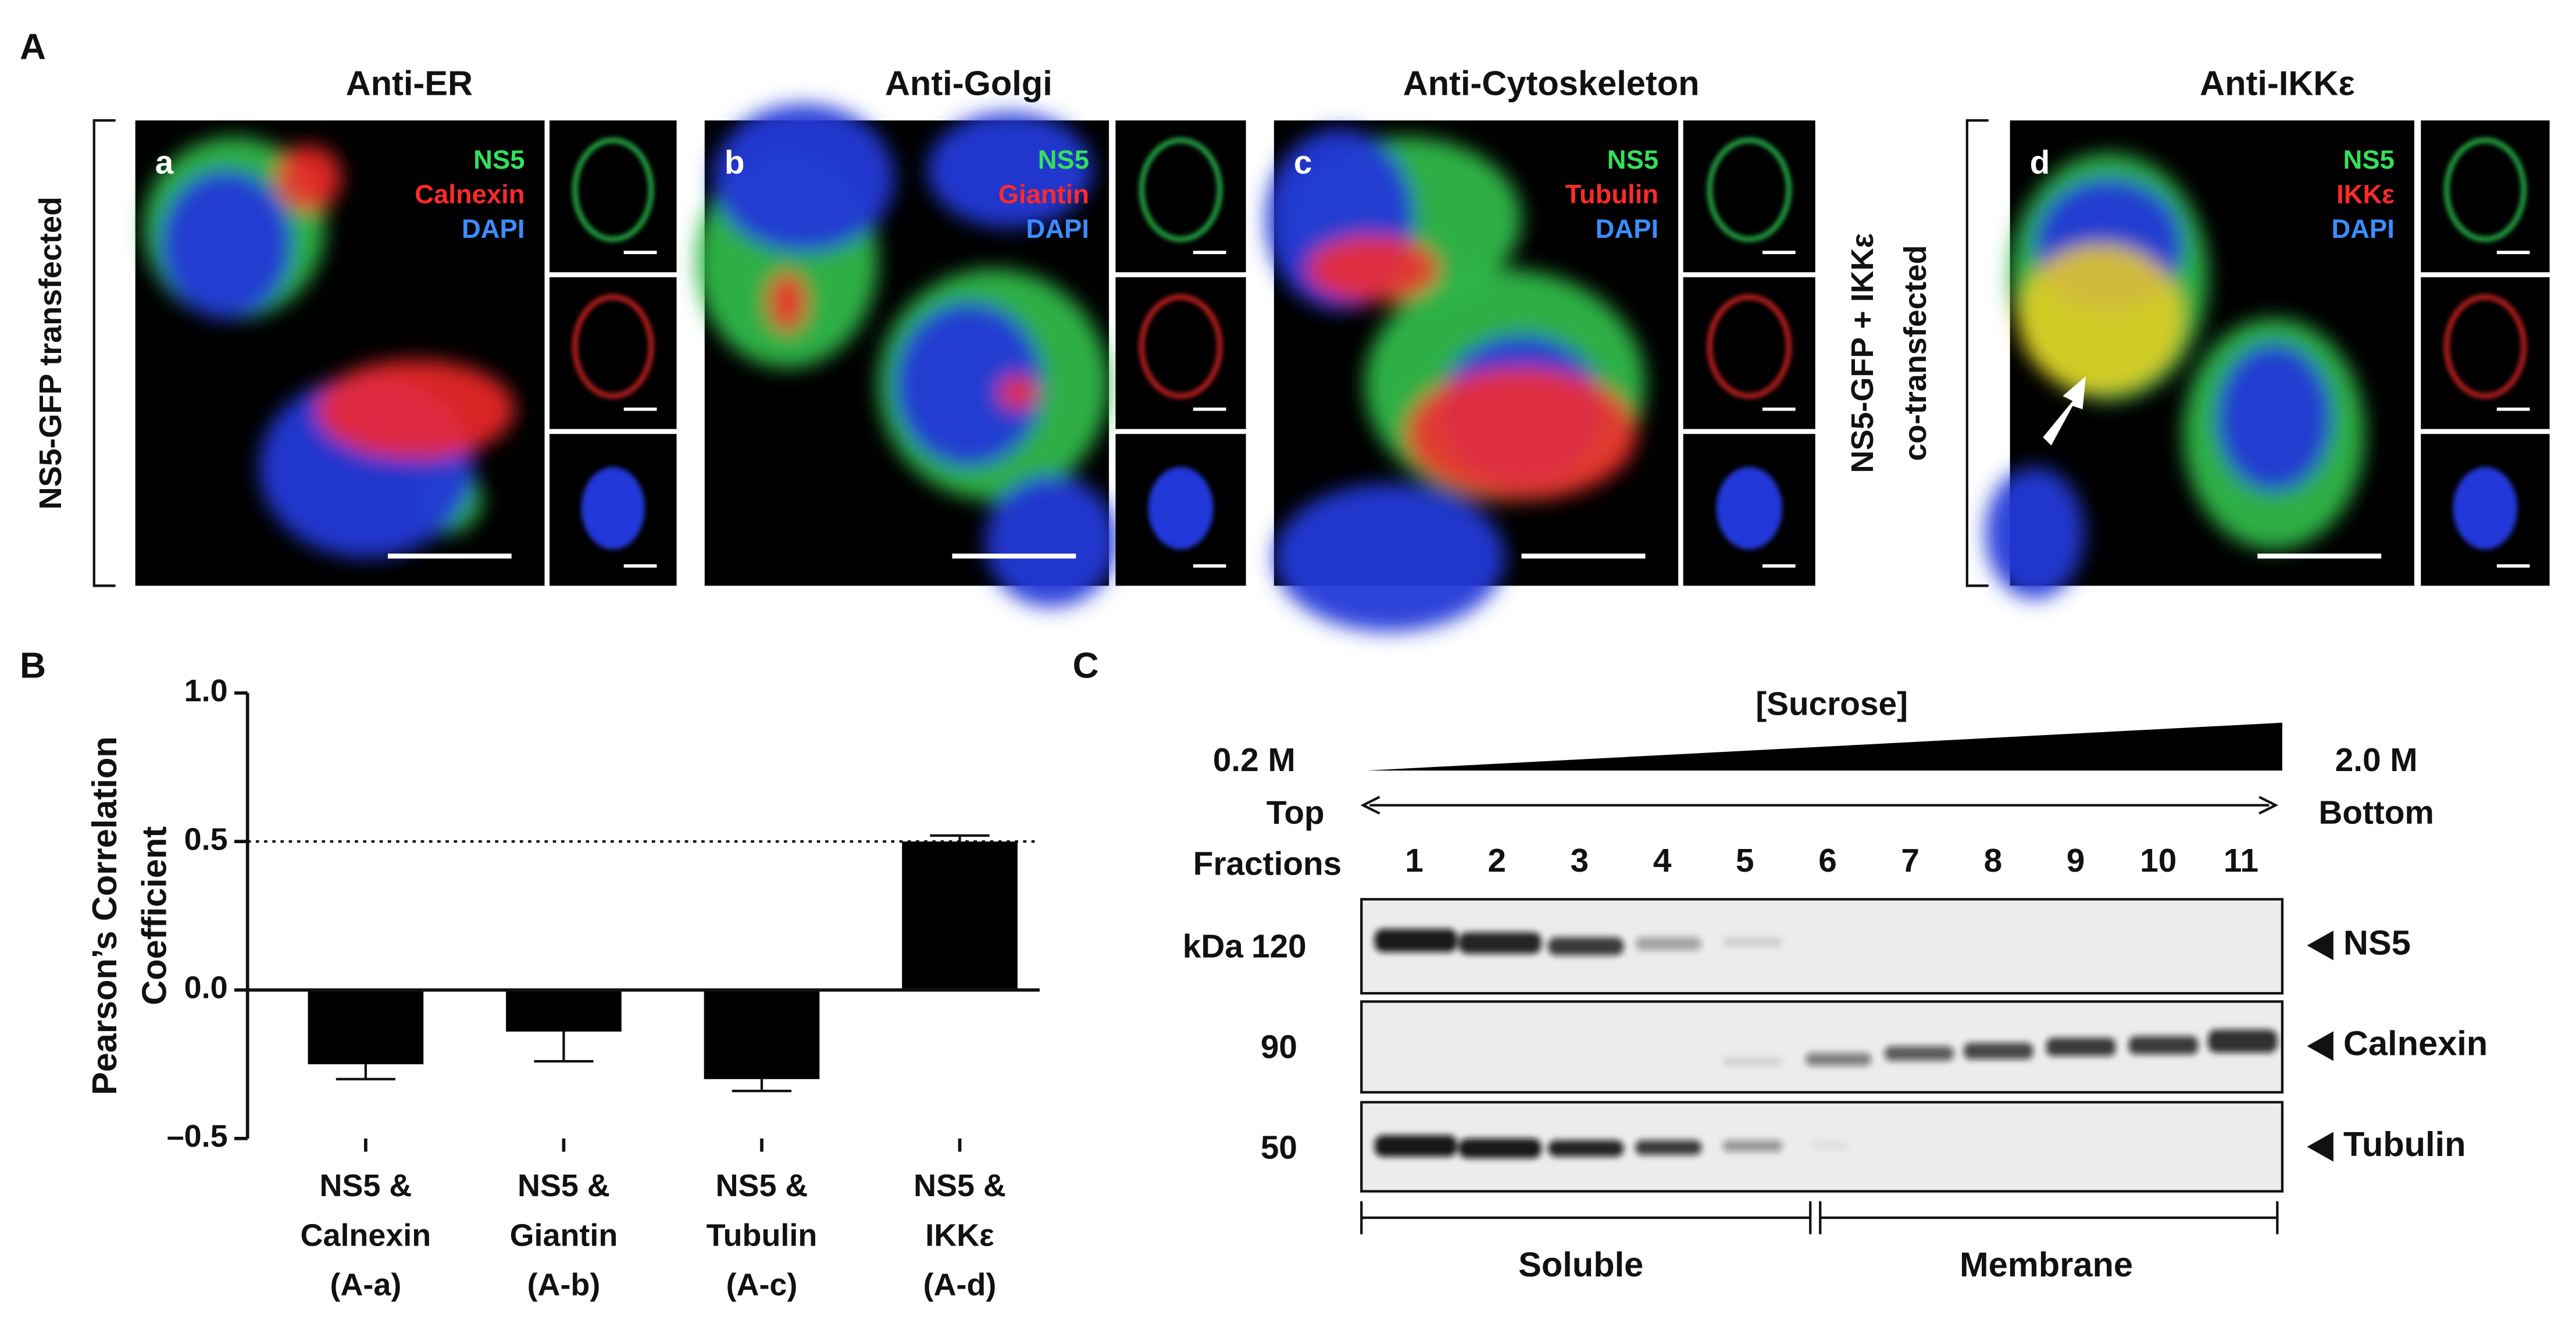 This screenshot has height=1320, width=2576. What do you see at coordinates (1828, 861) in the screenshot?
I see `fraction-number: 6` at bounding box center [1828, 861].